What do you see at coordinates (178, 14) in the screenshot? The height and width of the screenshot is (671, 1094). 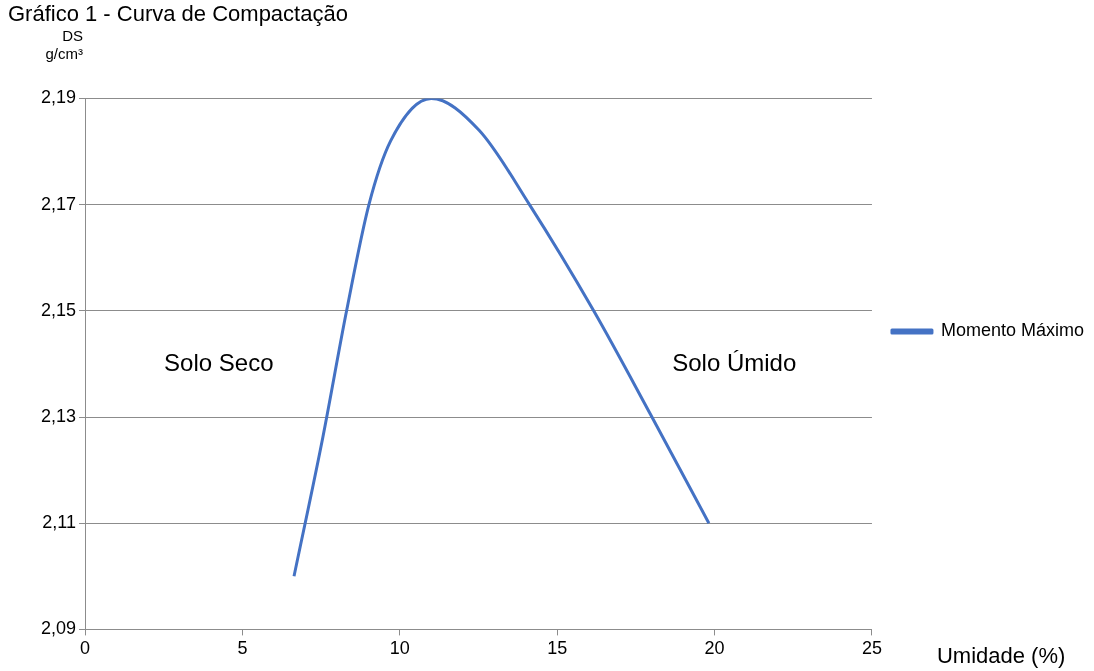 I see `chart-title: Gráfico 1 - Curva de Compactação` at bounding box center [178, 14].